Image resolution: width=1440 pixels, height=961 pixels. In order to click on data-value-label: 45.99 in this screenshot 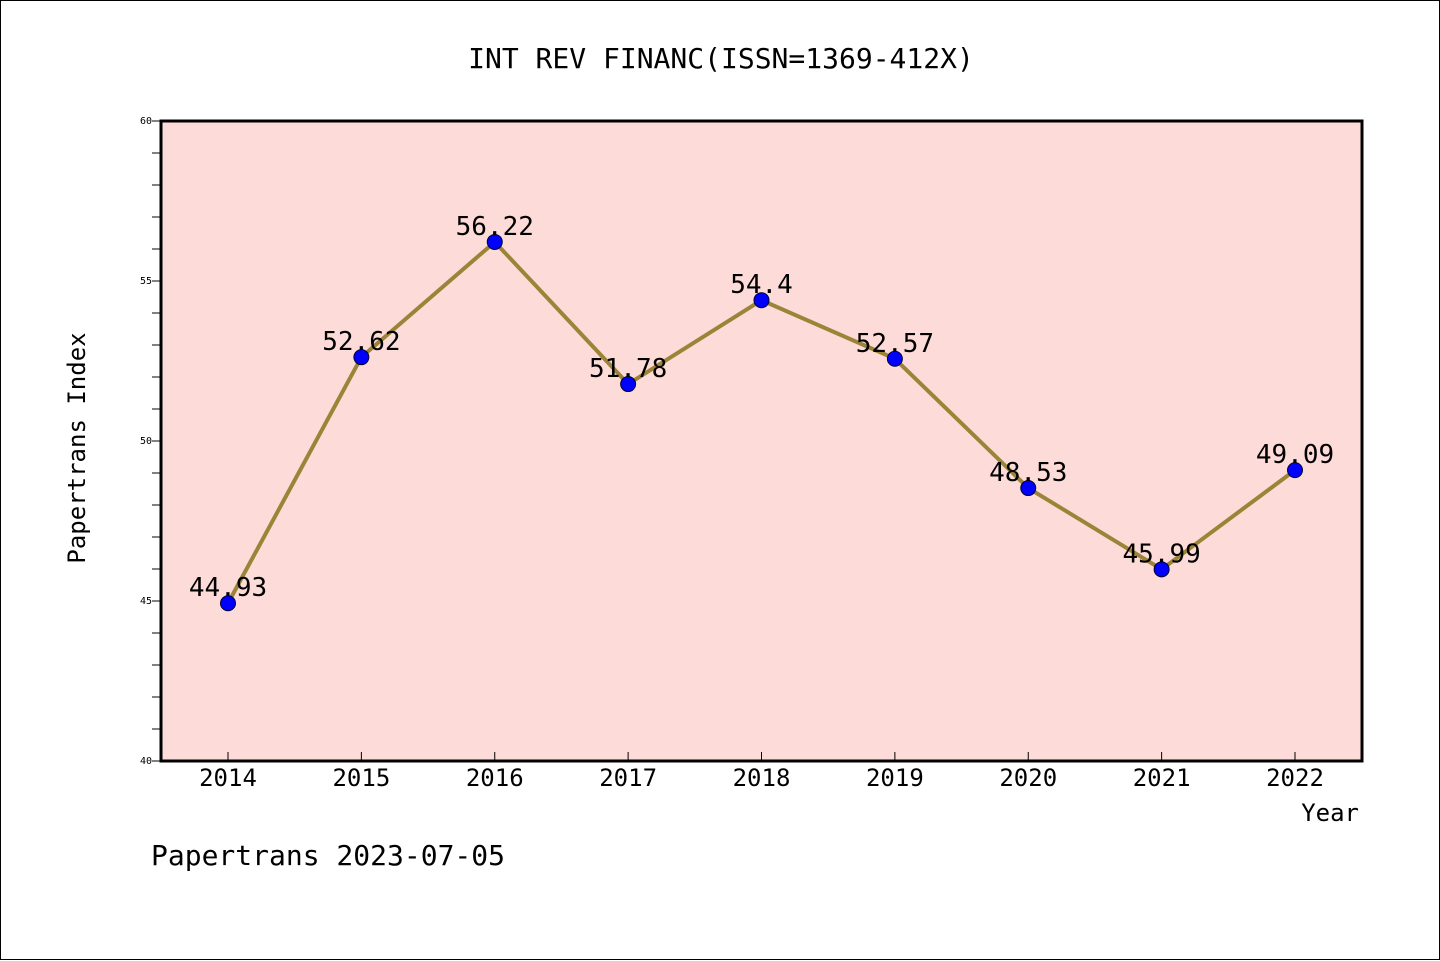, I will do `click(1161, 554)`.